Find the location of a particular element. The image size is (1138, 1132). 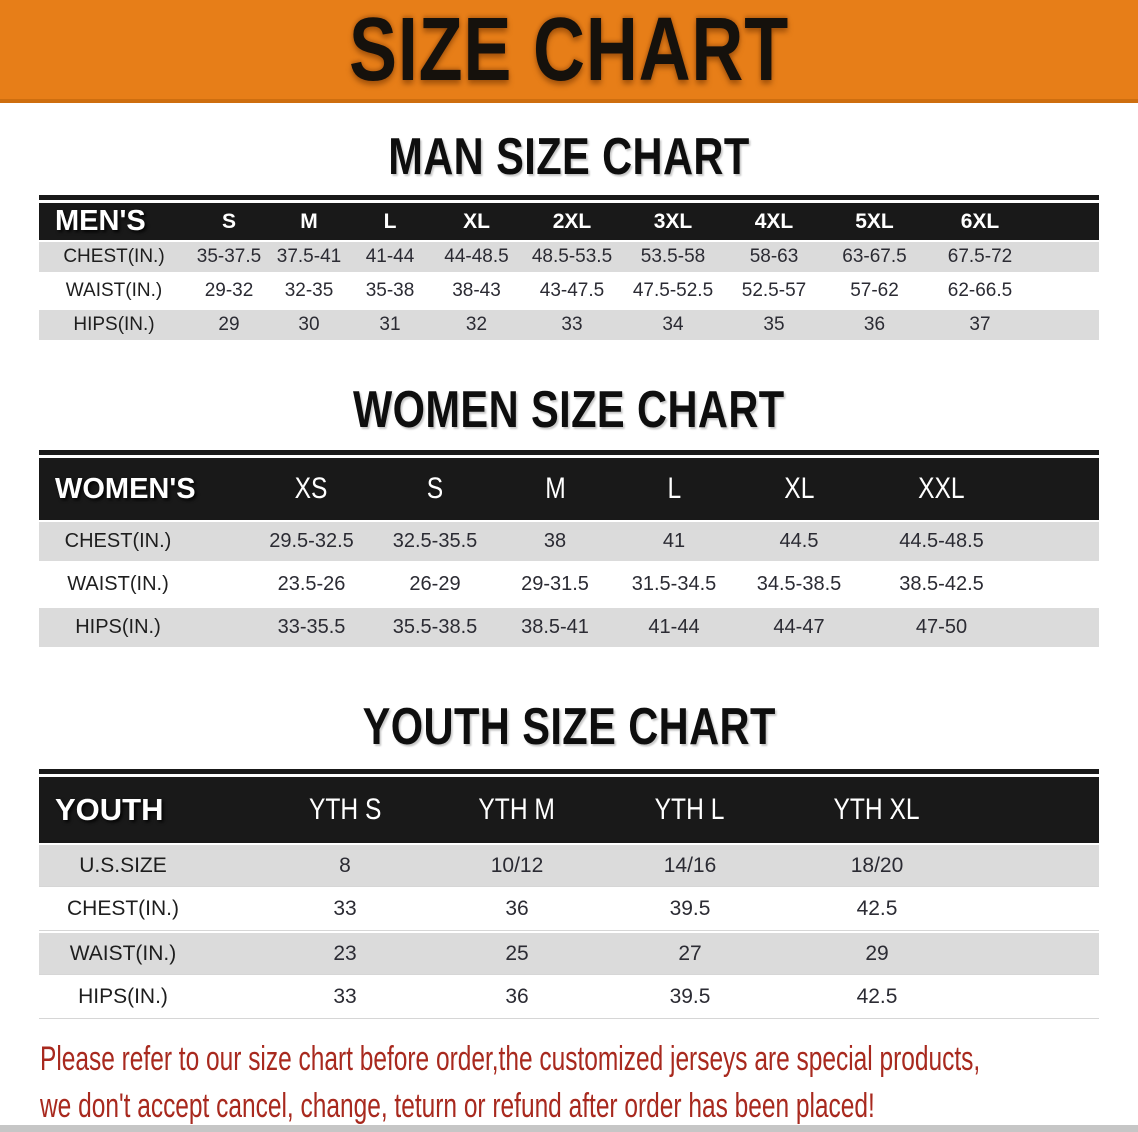

measurement-cell: 38.5-42.5 is located at coordinates (941, 584).